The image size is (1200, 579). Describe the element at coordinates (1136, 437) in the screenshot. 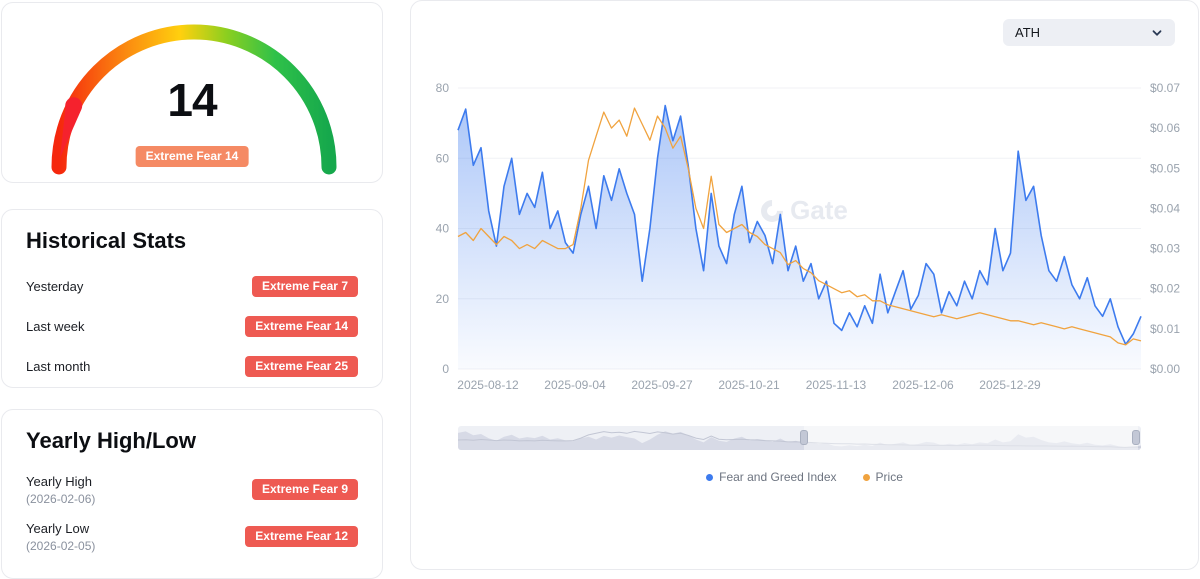

I see `navigator-handle-right` at that location.